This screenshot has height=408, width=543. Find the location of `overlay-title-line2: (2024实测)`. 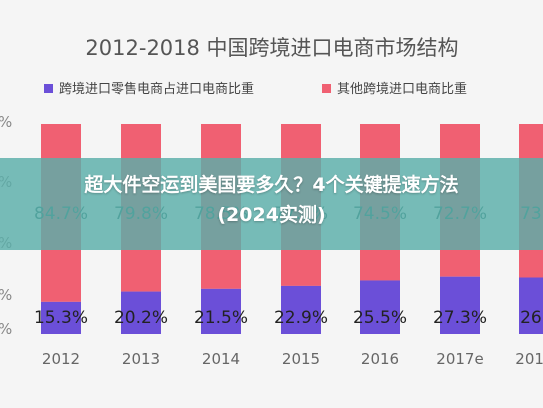

overlay-title-line2: (2024实测) is located at coordinates (271, 215).